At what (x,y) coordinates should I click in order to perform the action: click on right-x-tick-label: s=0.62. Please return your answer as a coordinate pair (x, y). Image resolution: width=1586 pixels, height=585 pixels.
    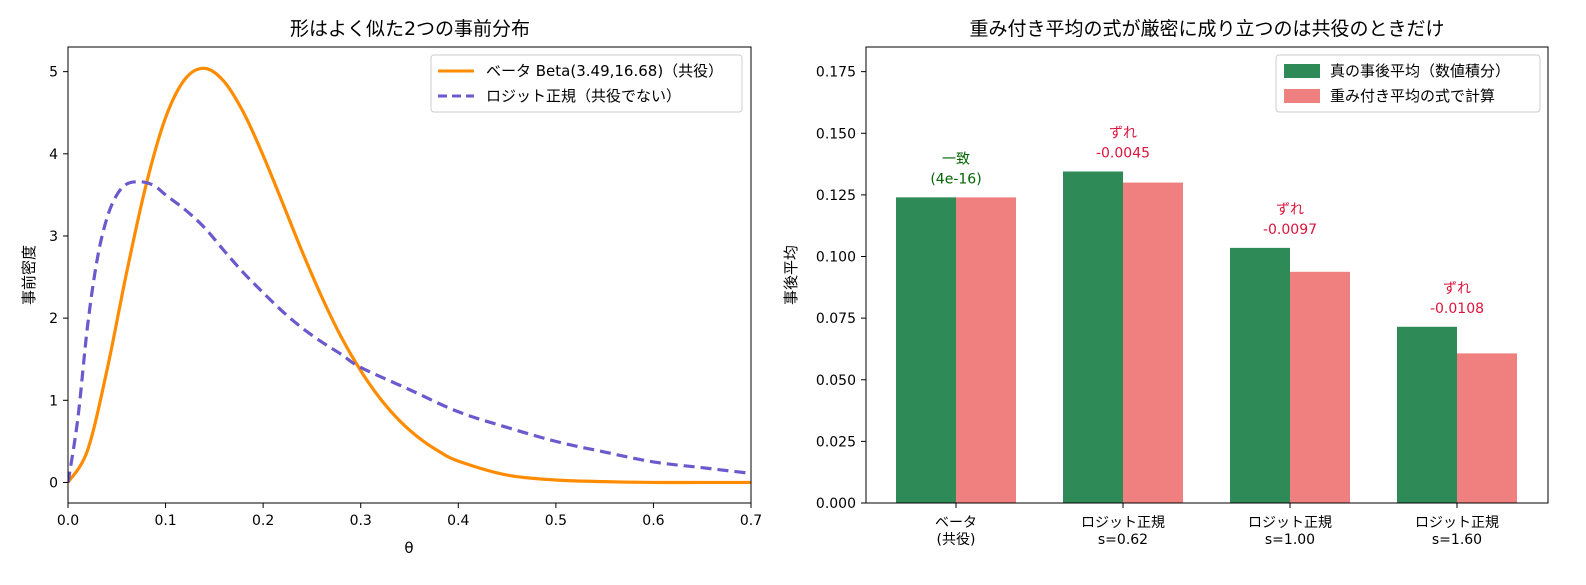
    Looking at the image, I should click on (1123, 540).